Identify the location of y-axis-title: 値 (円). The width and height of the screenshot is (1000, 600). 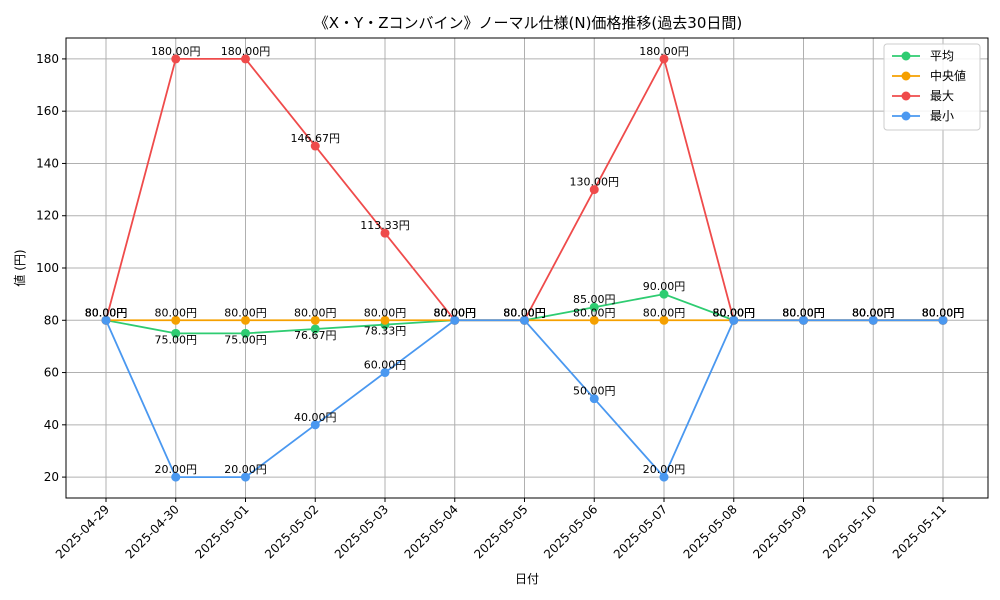
(19, 267).